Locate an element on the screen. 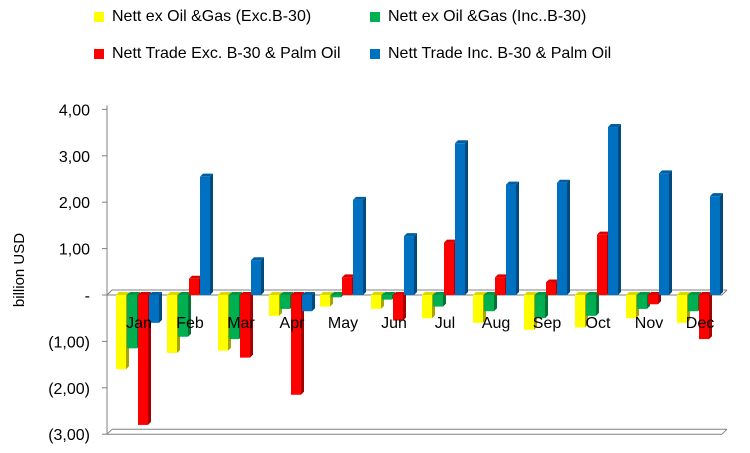 The height and width of the screenshot is (453, 750). category-label-feb: Feb is located at coordinates (190, 323).